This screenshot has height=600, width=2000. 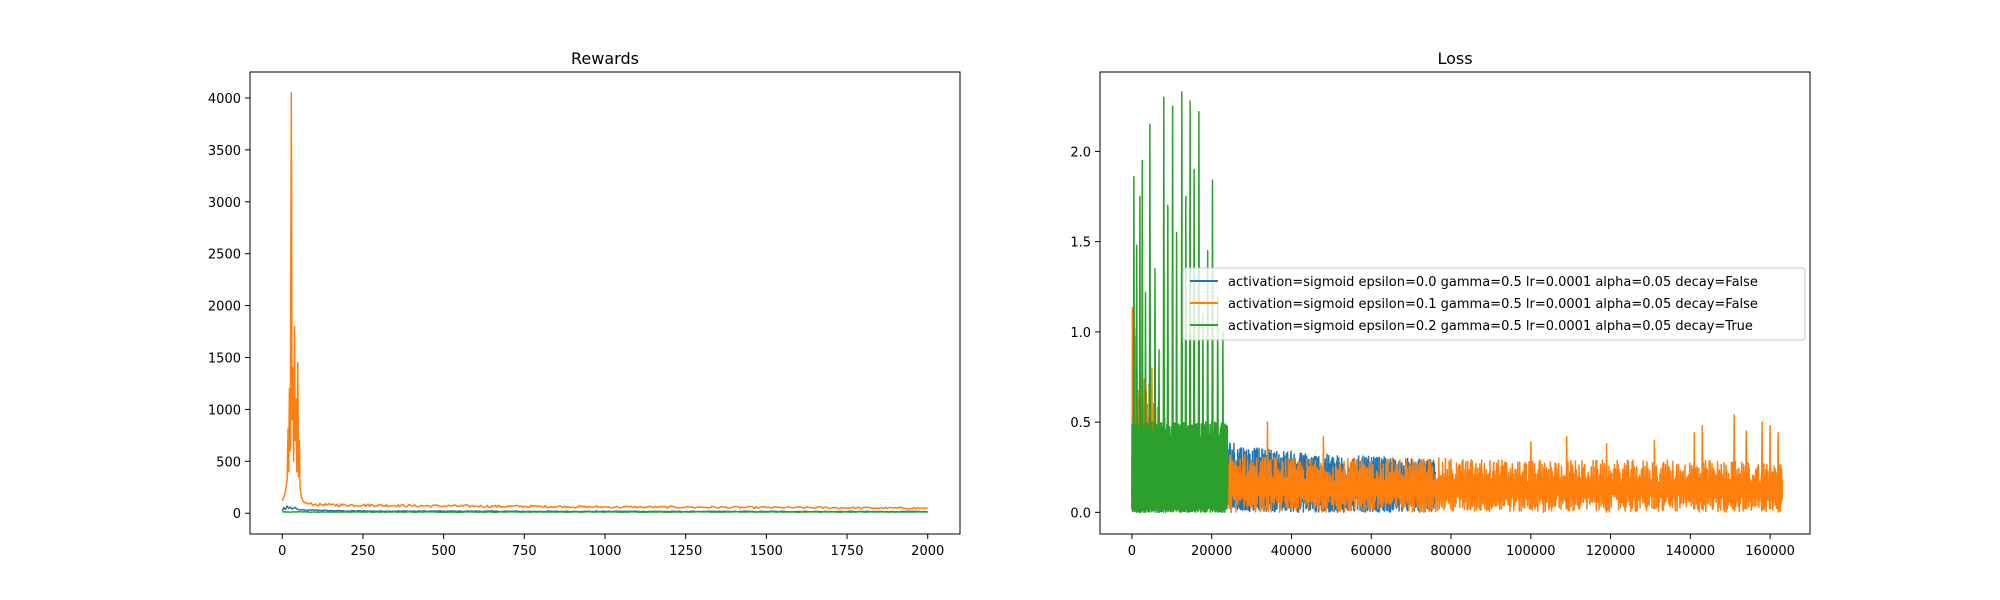 I want to click on loss-series-3-line, so click(x=1180, y=302).